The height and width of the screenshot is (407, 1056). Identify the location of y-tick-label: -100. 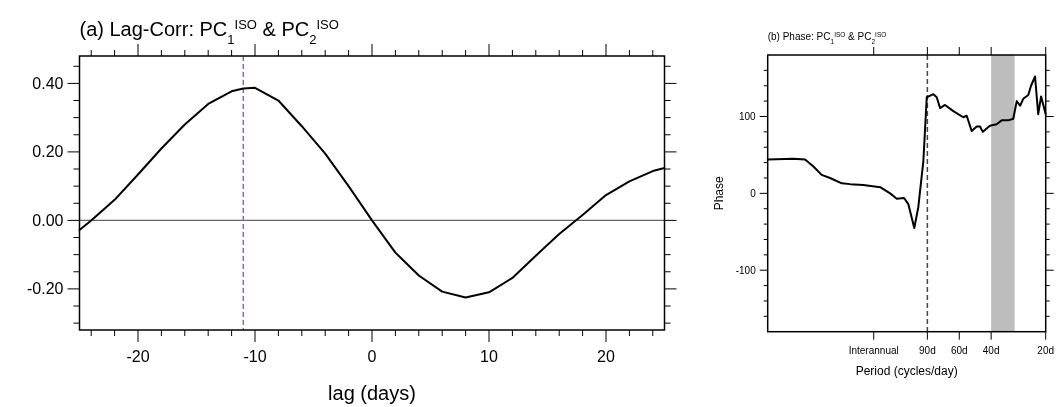
(746, 270).